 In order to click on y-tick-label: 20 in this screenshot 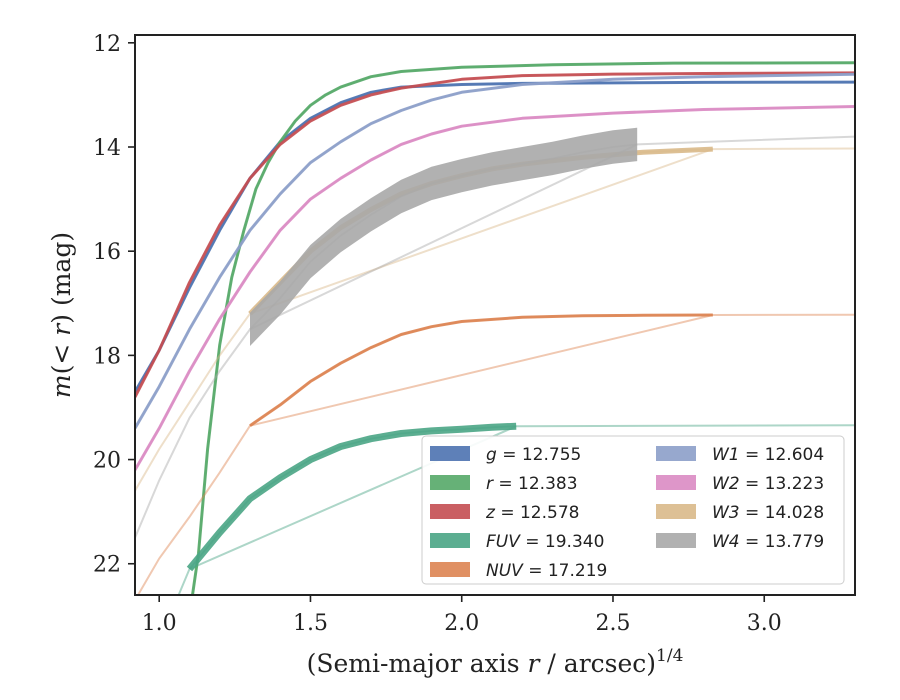, I will do `click(107, 461)`.